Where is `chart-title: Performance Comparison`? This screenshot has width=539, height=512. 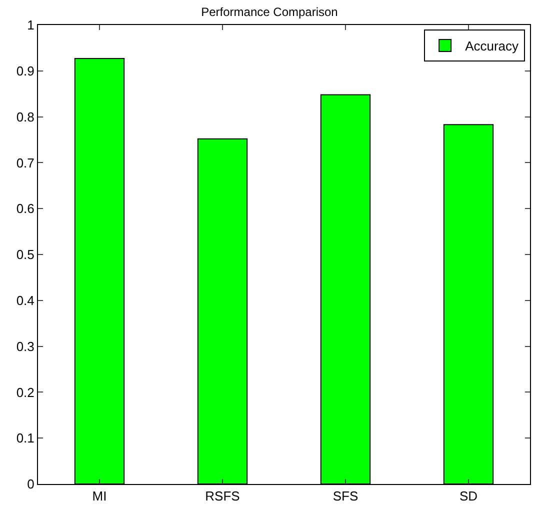
chart-title: Performance Comparison is located at coordinates (269, 12).